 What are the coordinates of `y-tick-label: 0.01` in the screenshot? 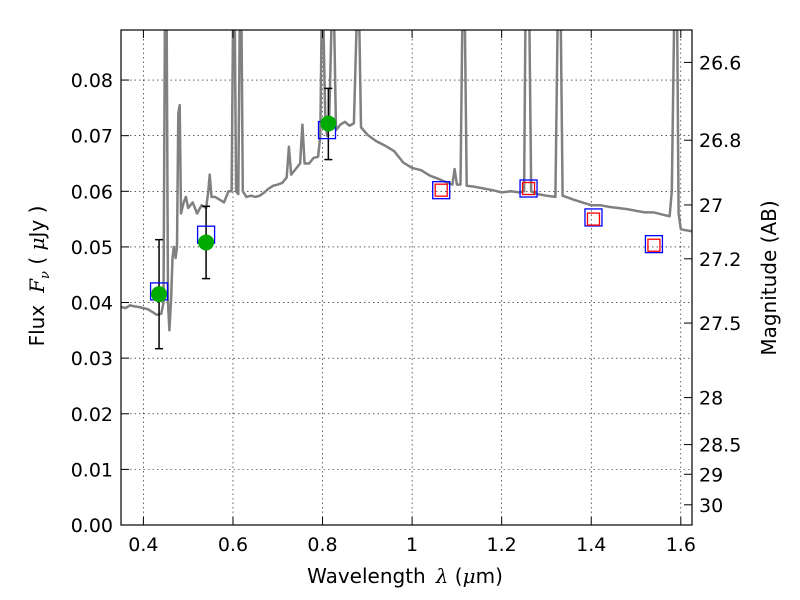 It's located at (92, 470).